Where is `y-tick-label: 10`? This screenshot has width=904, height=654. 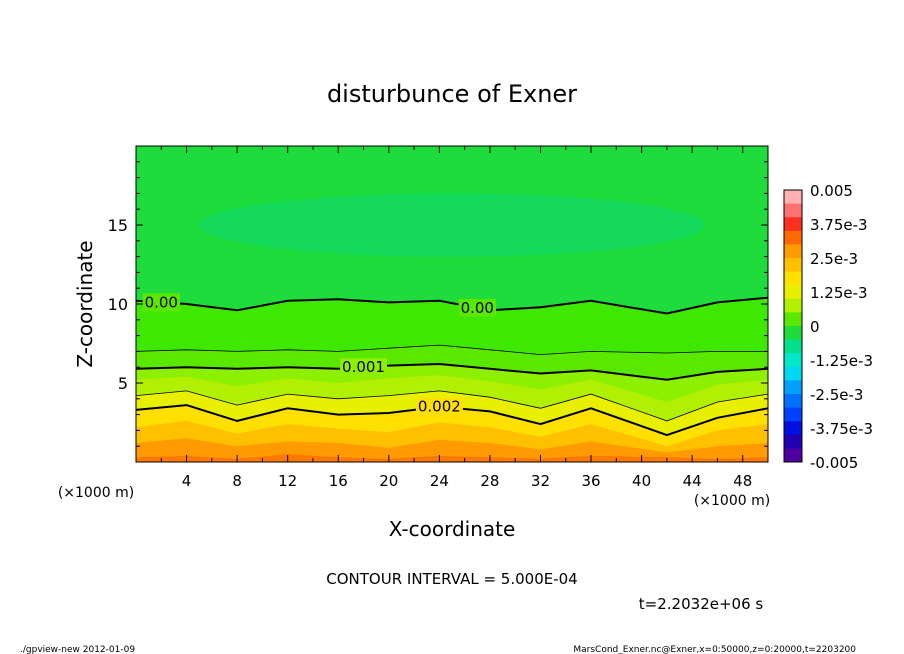
y-tick-label: 10 is located at coordinates (118, 304).